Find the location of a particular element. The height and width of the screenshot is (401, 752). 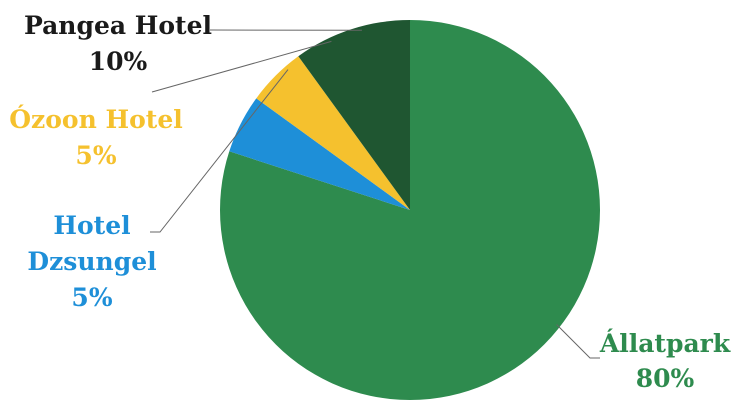

pie-slice-pangea-hotel is located at coordinates (354, 115).